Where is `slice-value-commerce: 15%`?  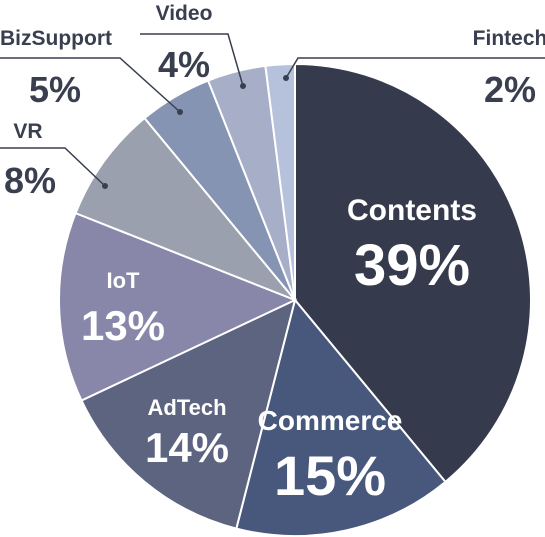 slice-value-commerce: 15% is located at coordinates (330, 475).